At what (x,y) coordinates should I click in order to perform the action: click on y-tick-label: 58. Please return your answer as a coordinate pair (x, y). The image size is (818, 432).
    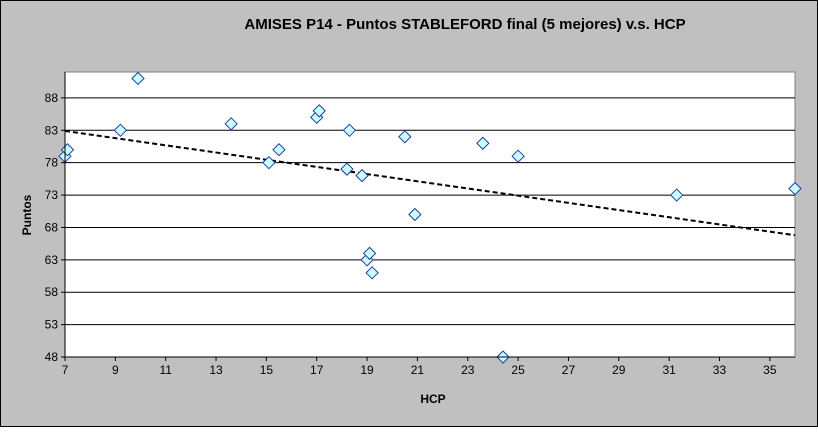
    Looking at the image, I should click on (52, 292).